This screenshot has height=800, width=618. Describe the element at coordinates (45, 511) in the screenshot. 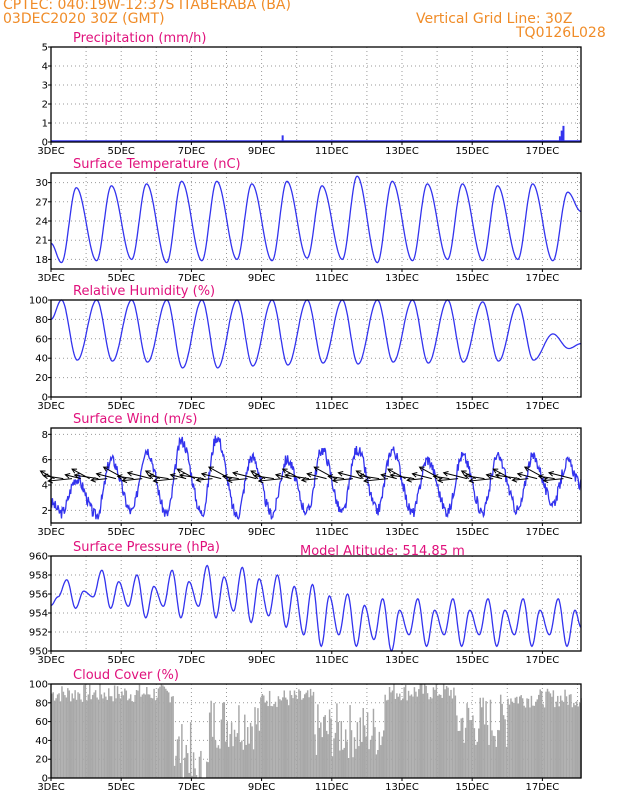

I see `wind-y-tick-label: 2` at that location.